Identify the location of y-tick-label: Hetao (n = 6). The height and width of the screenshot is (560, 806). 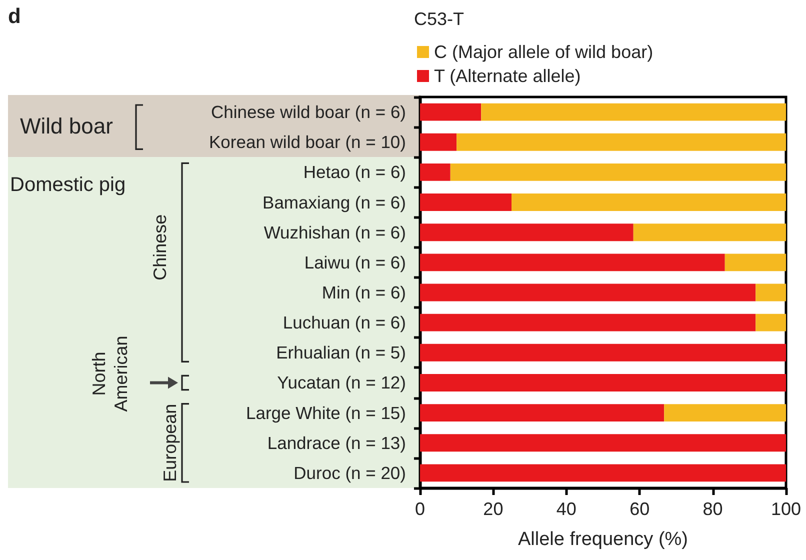
(354, 172).